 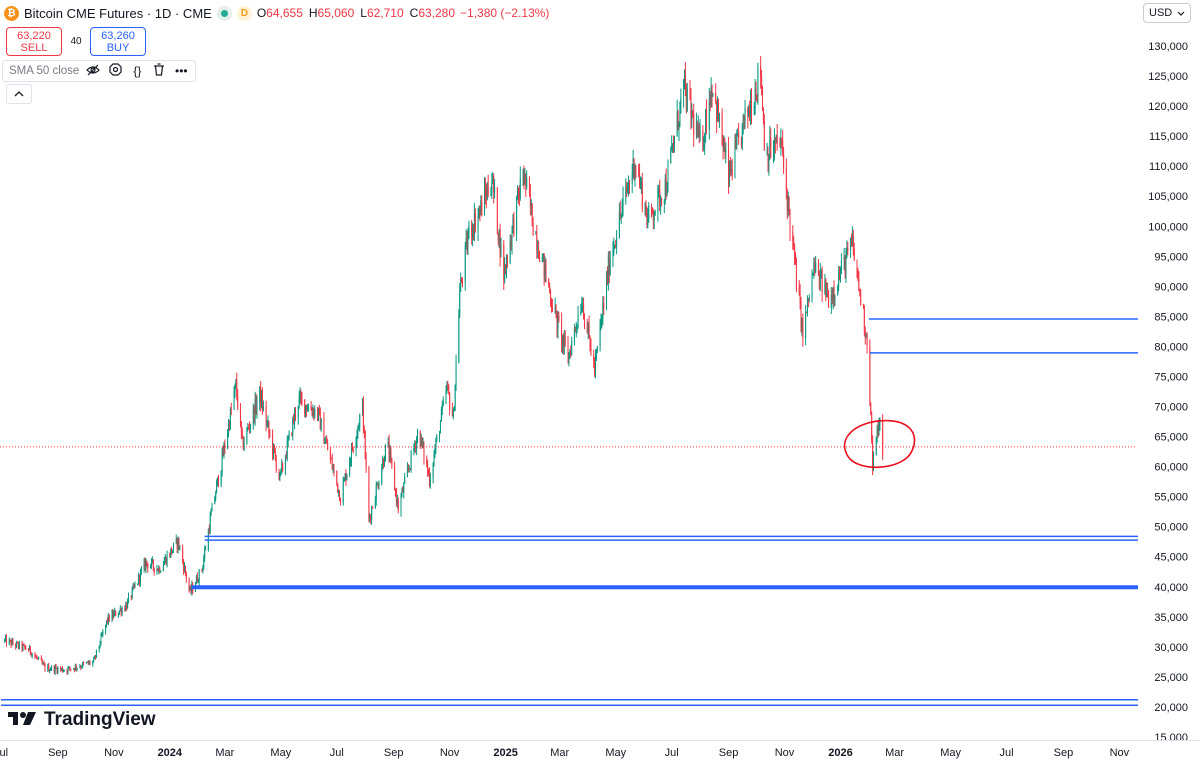 What do you see at coordinates (11, 13) in the screenshot?
I see `bitcoin-icon: ₿` at bounding box center [11, 13].